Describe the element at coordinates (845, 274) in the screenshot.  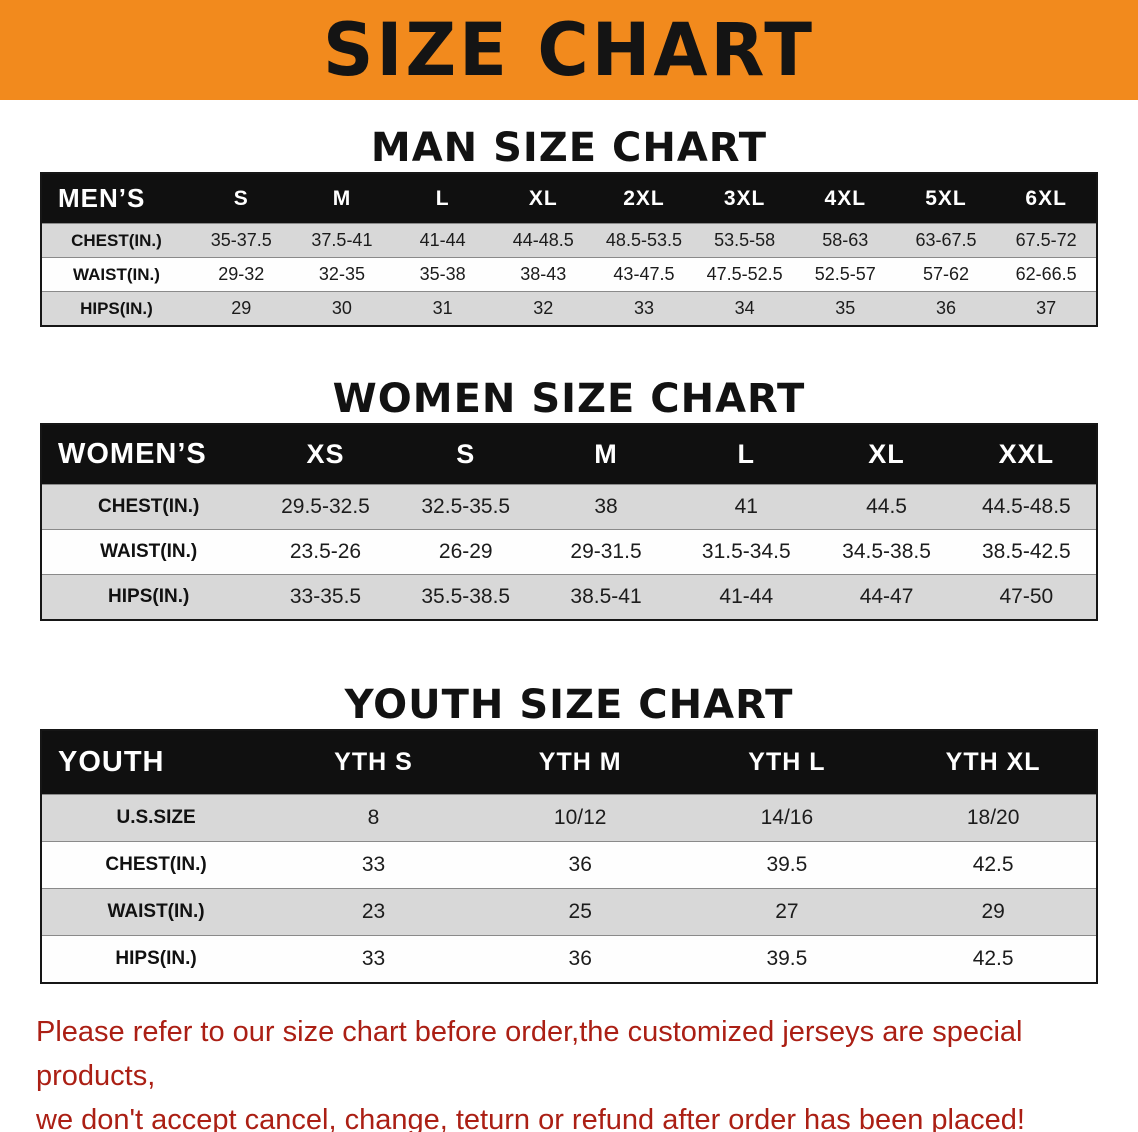
I see `size-value: 52.5-57` at that location.